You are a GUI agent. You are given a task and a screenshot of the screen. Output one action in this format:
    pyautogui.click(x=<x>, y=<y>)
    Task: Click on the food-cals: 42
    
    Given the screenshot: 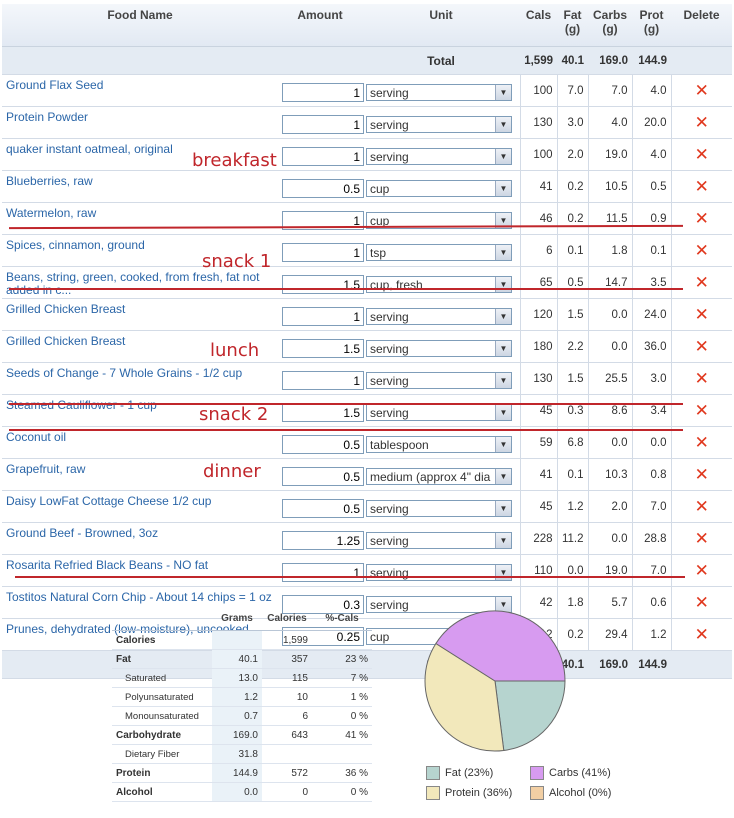 What is the action you would take?
    pyautogui.click(x=538, y=602)
    